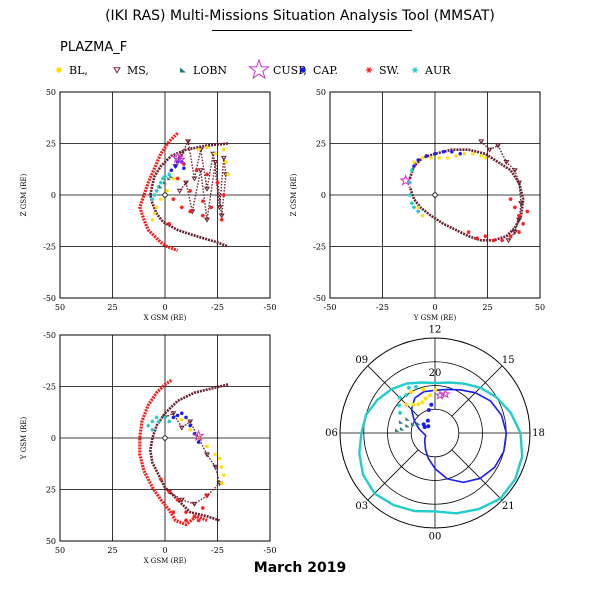 The image size is (600, 600). I want to click on y-tick-label: 0, so click(53, 195).